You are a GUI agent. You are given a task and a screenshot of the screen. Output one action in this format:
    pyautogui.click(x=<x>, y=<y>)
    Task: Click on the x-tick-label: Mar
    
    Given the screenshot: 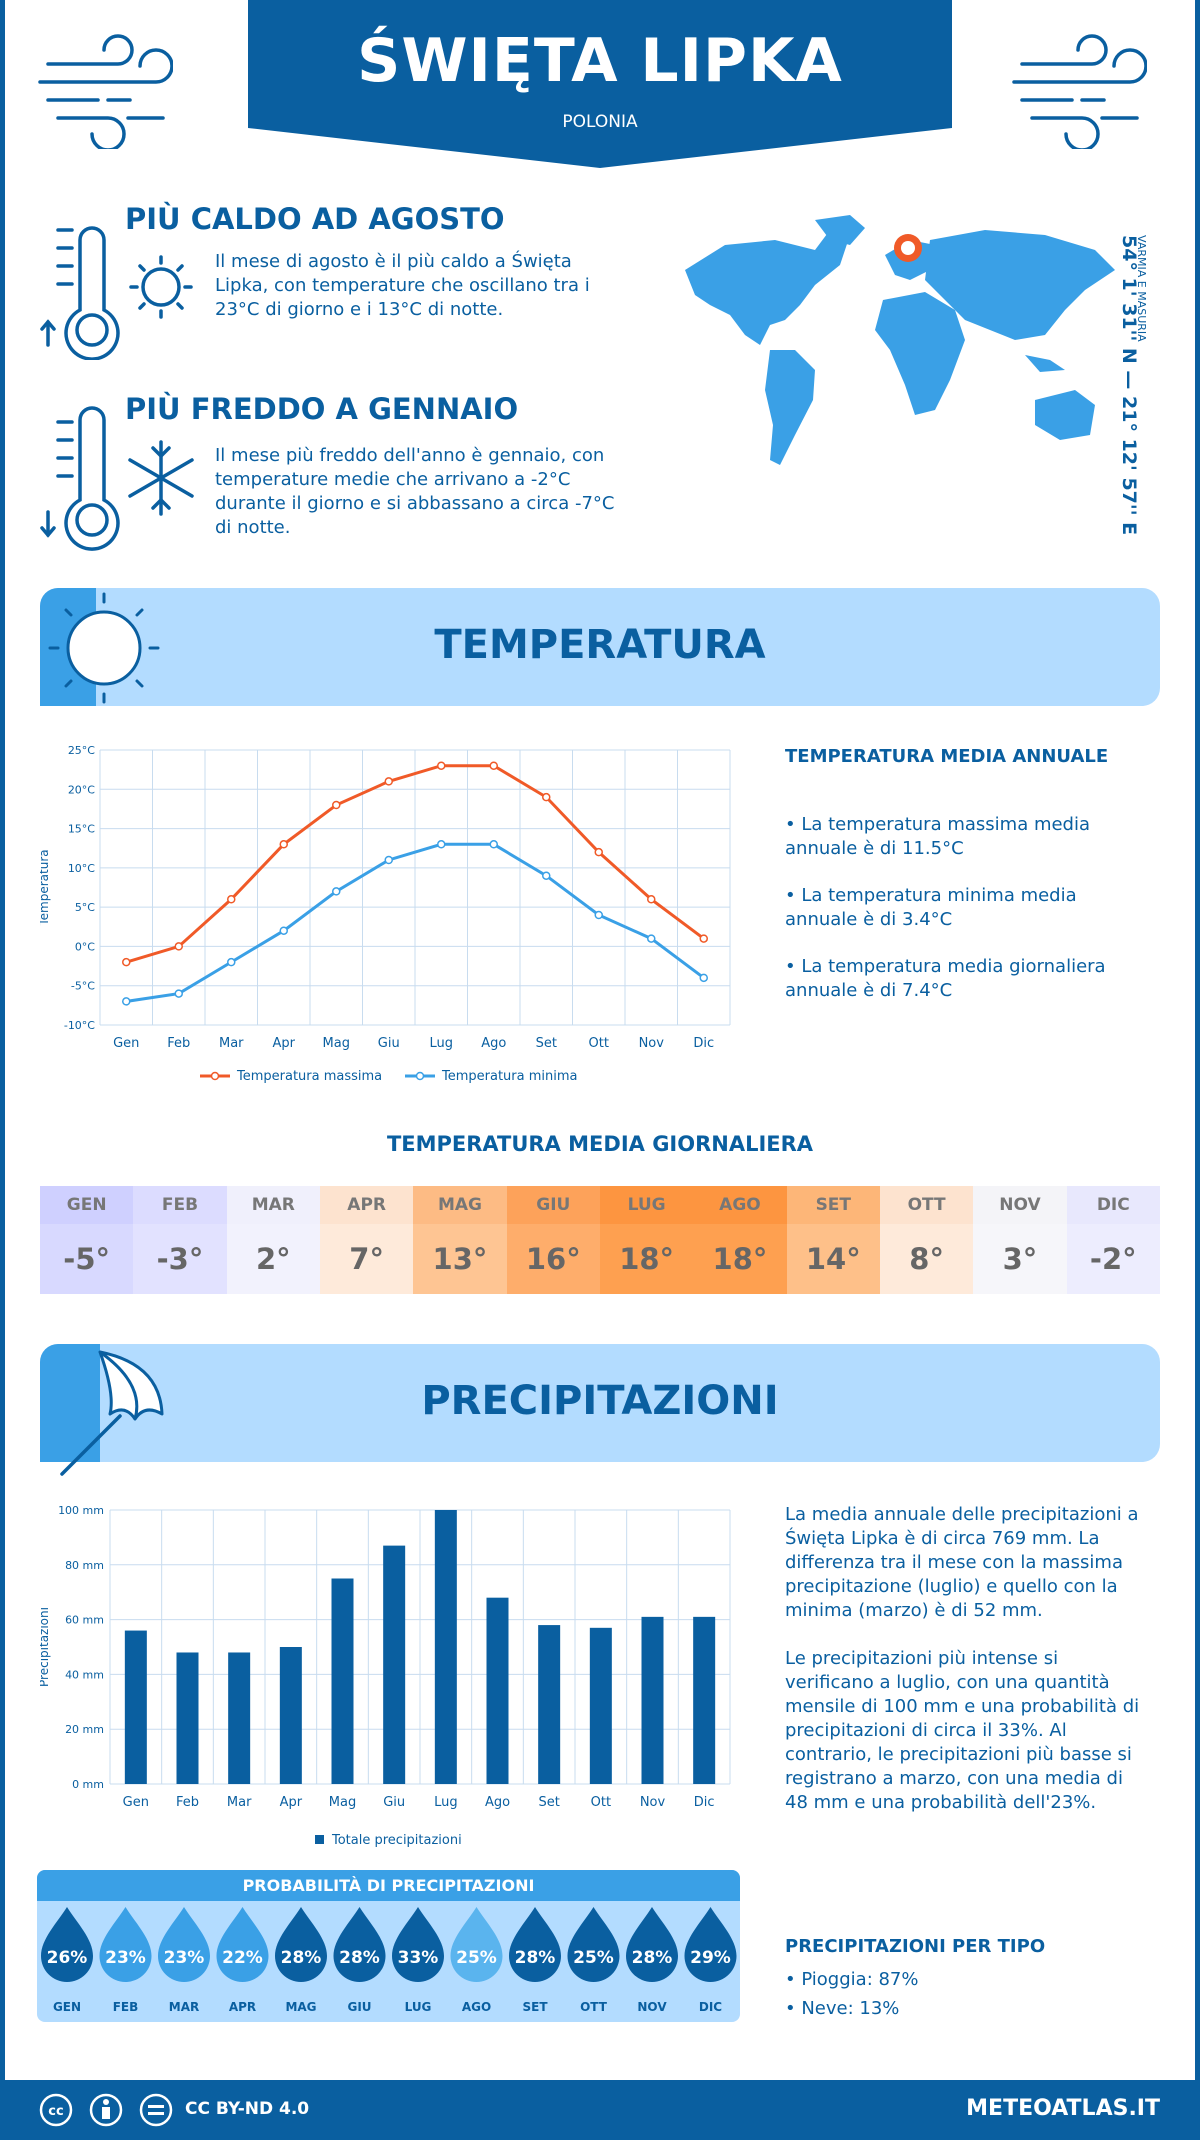 What is the action you would take?
    pyautogui.click(x=239, y=1802)
    